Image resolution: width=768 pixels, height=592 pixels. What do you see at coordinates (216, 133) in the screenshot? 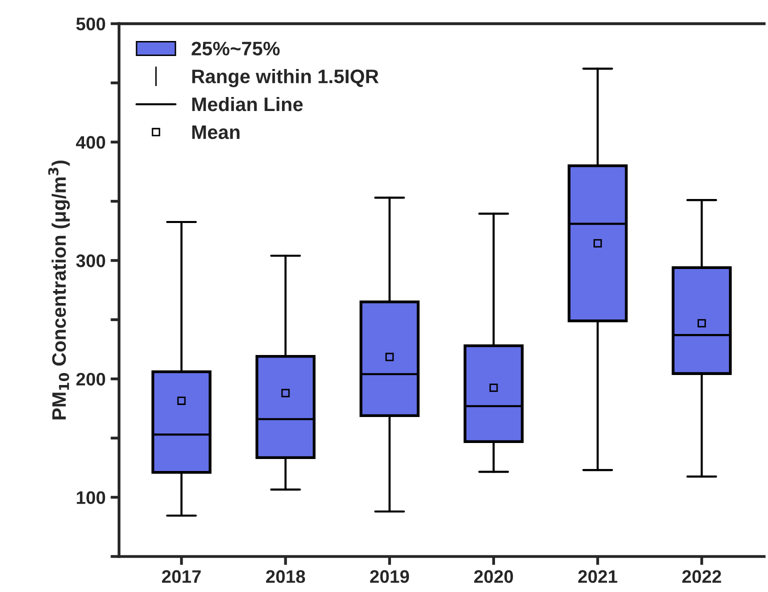
I see `annotation: Mean` at bounding box center [216, 133].